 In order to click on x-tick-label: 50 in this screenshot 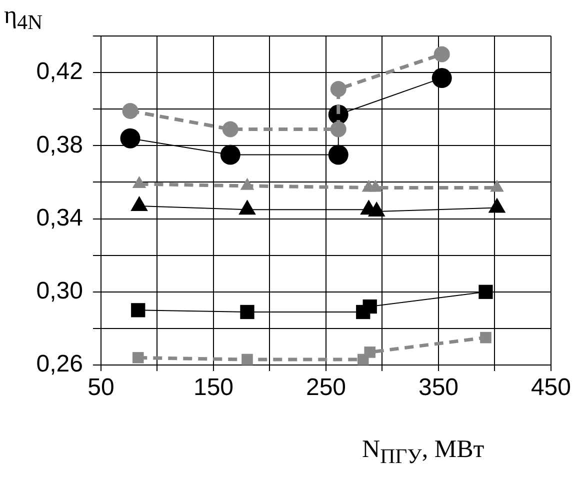, I will do `click(101, 388)`.